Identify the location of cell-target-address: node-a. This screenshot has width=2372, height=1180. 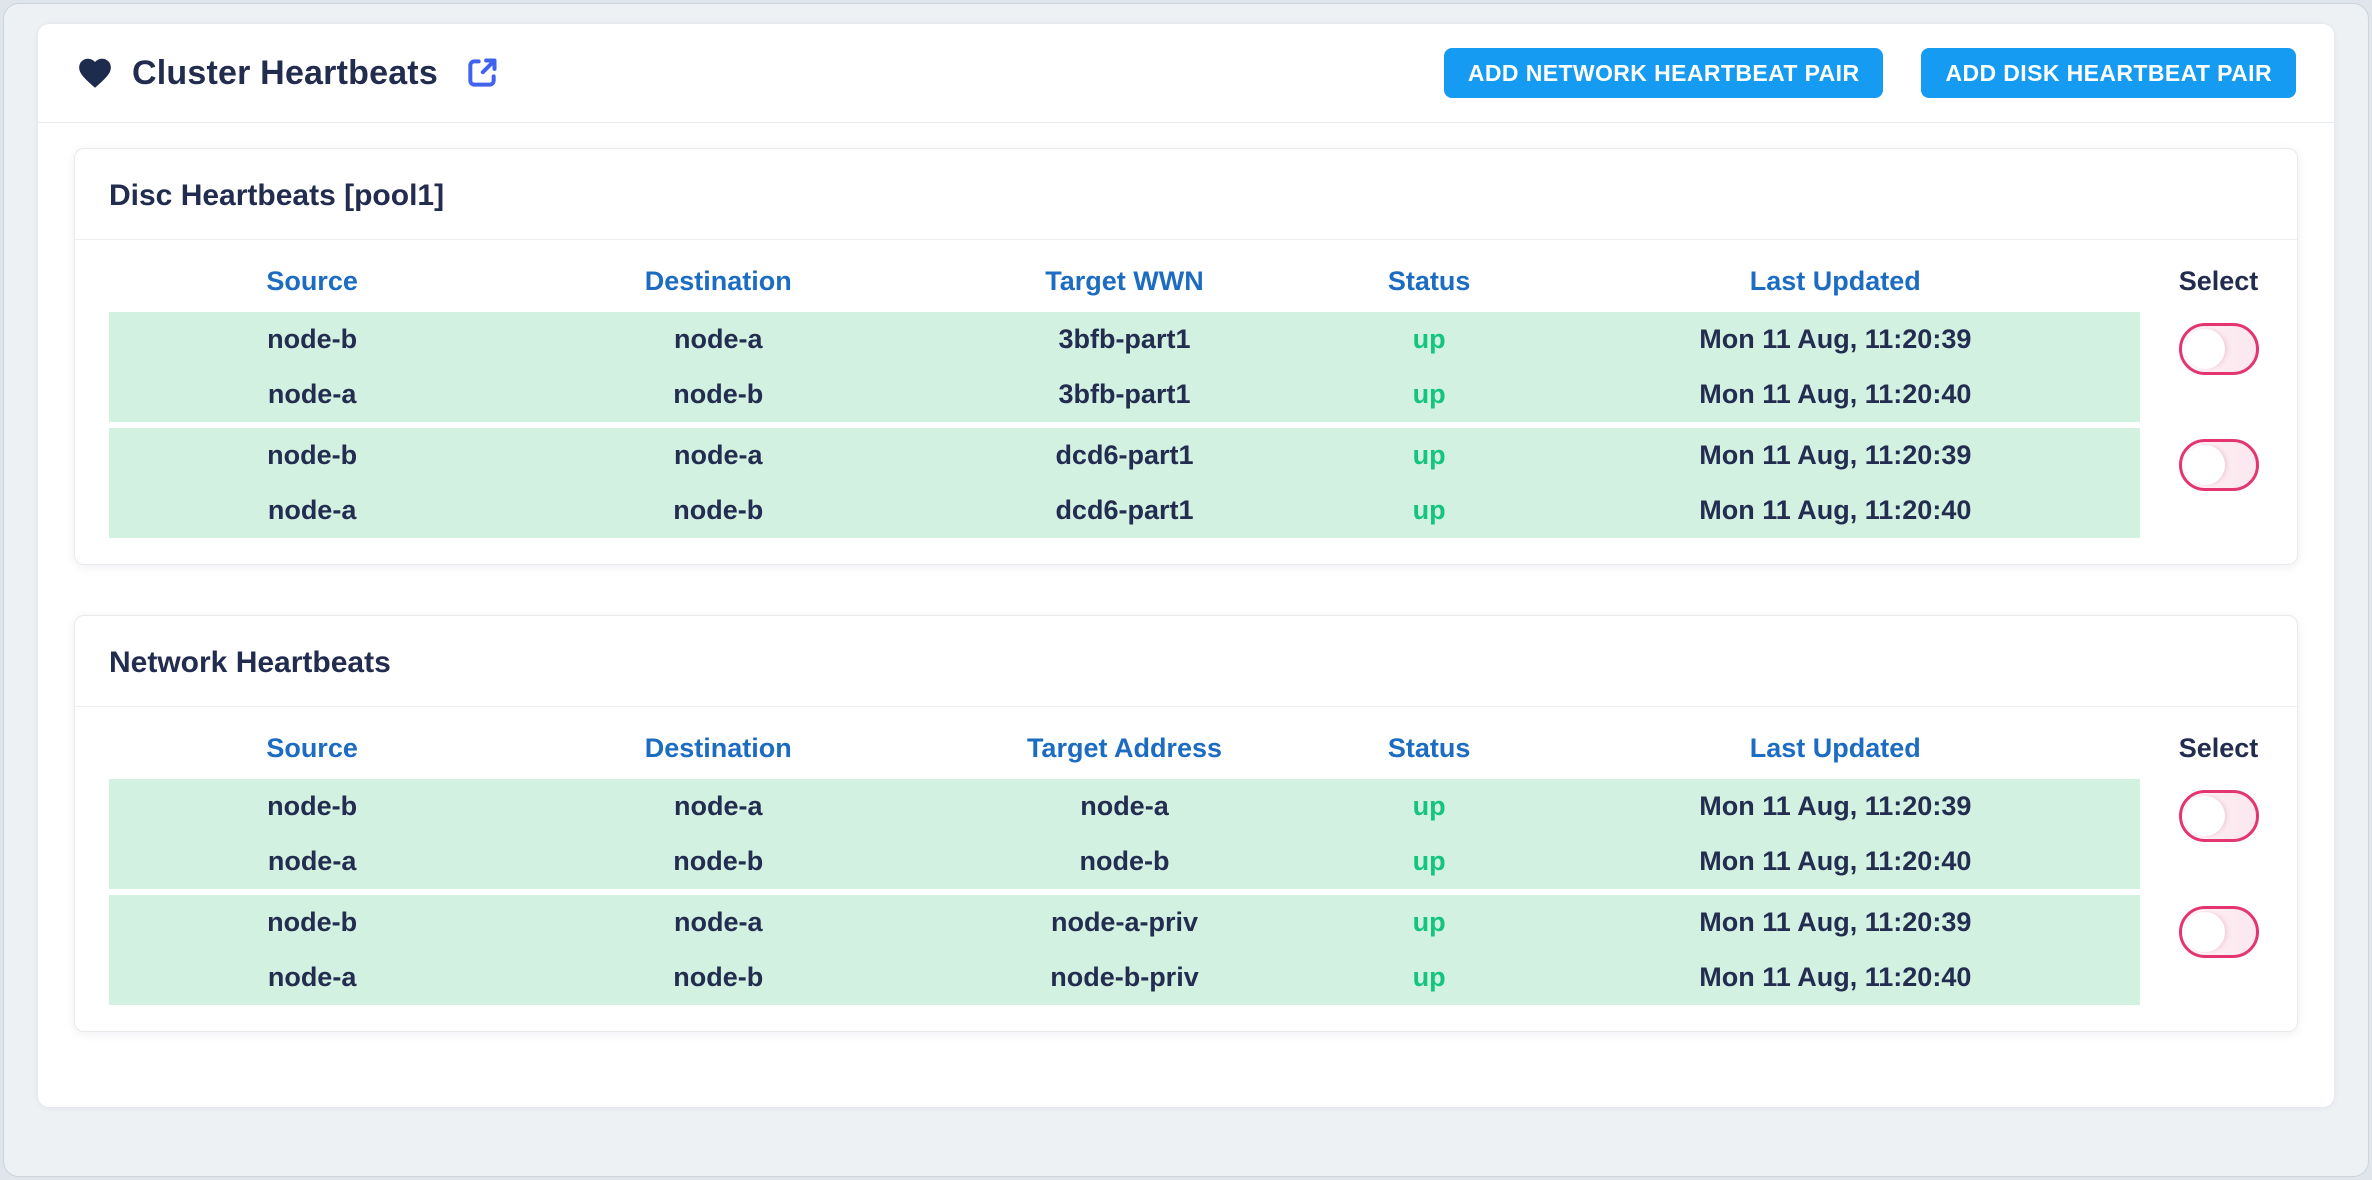
(1124, 806).